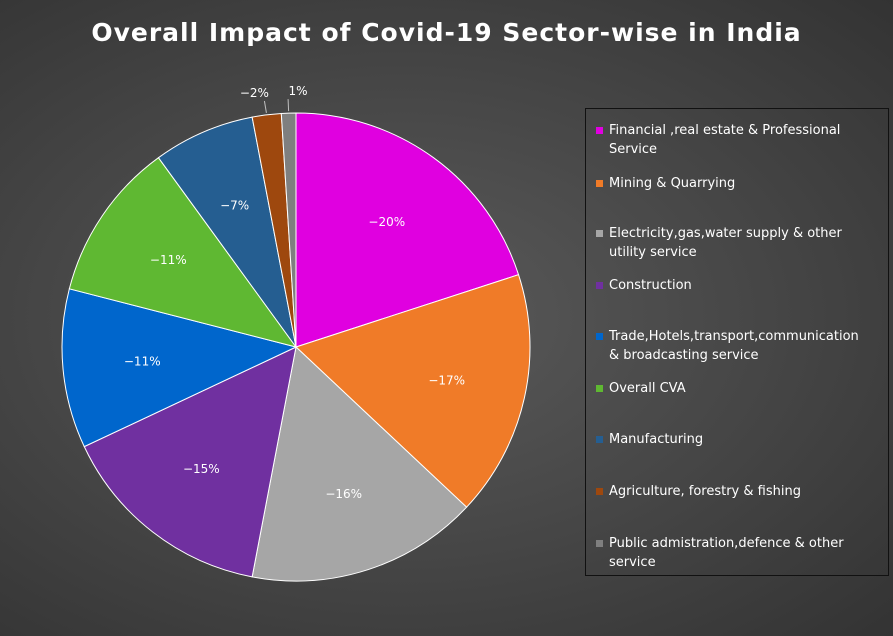  I want to click on data-label-5: −11%, so click(168, 260).